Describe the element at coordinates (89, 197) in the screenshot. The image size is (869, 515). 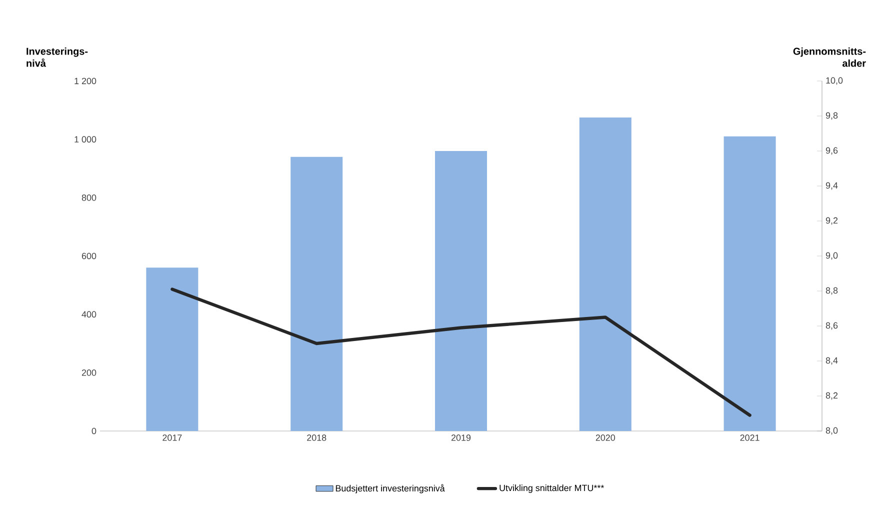
I see `y-tick-label: 800` at that location.